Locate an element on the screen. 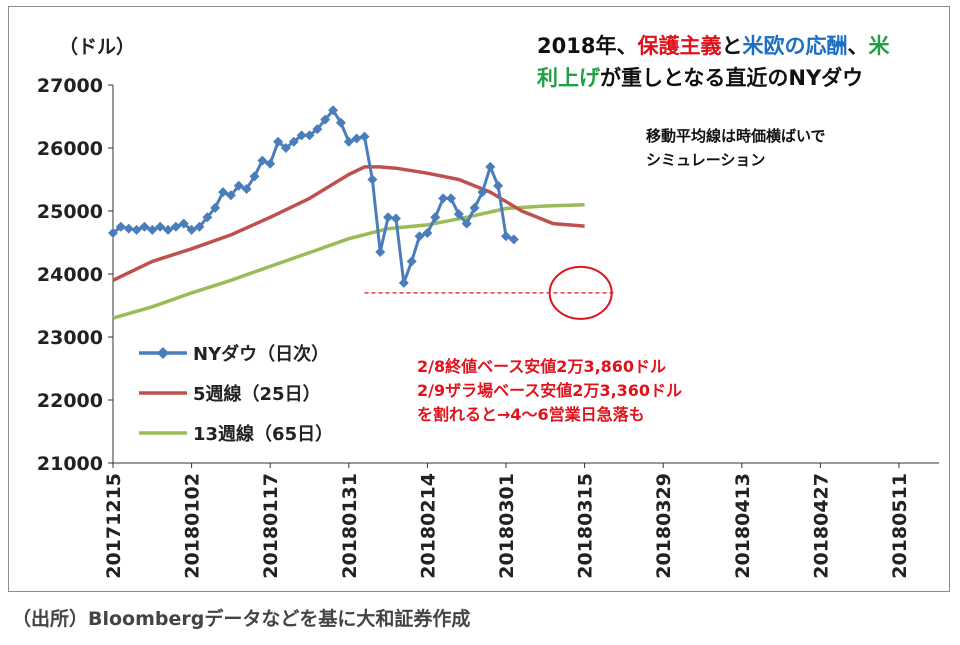  title-line-2-part: 利上げ is located at coordinates (569, 78).